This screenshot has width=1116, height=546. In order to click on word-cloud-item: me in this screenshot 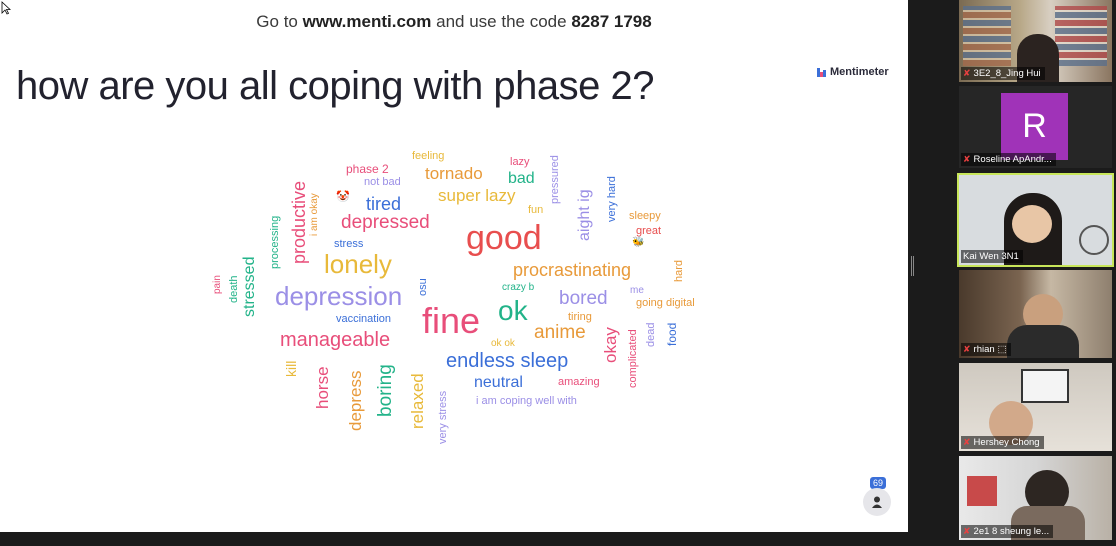, I will do `click(637, 290)`.